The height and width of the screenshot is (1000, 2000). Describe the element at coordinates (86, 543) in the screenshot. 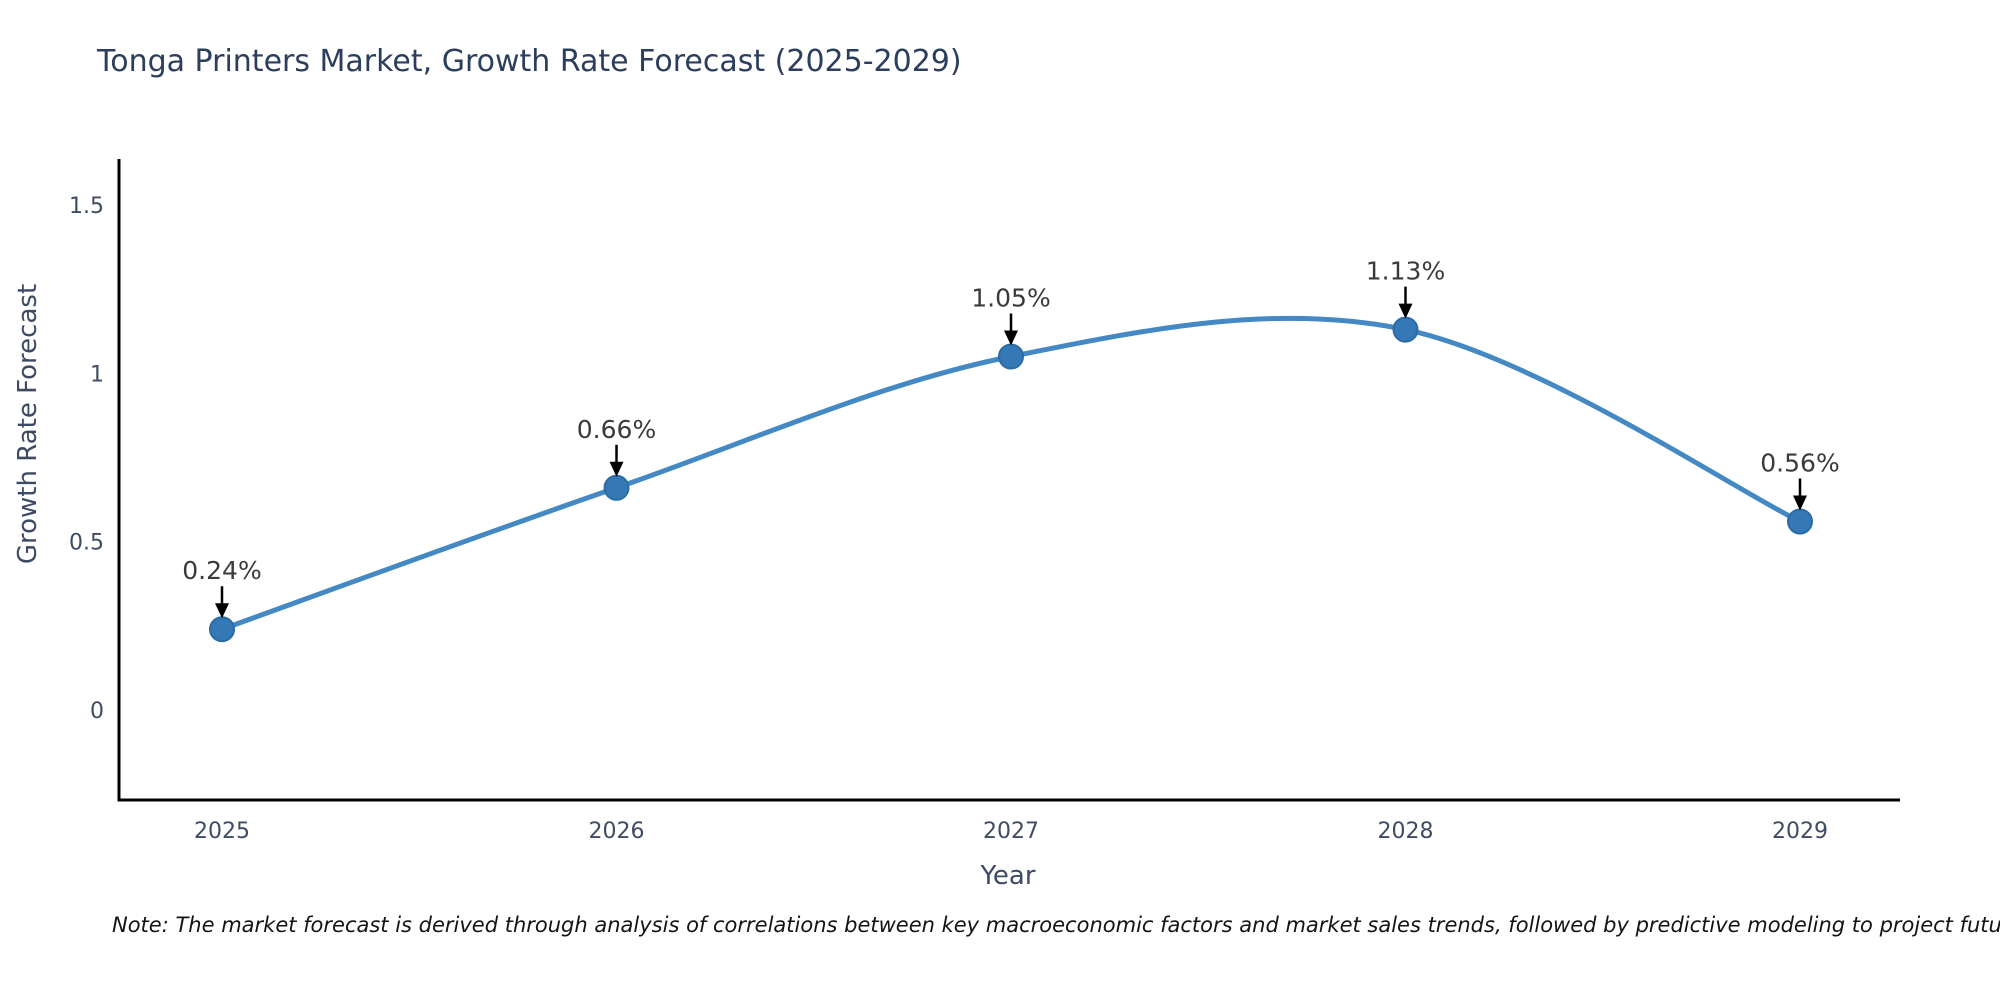

I see `y-tick-label: 0.5` at that location.